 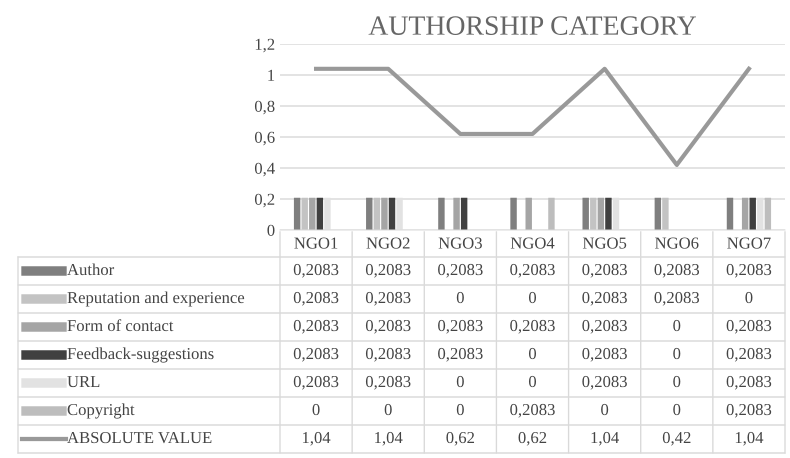 I want to click on x-tick-label: NGO1, so click(x=316, y=243).